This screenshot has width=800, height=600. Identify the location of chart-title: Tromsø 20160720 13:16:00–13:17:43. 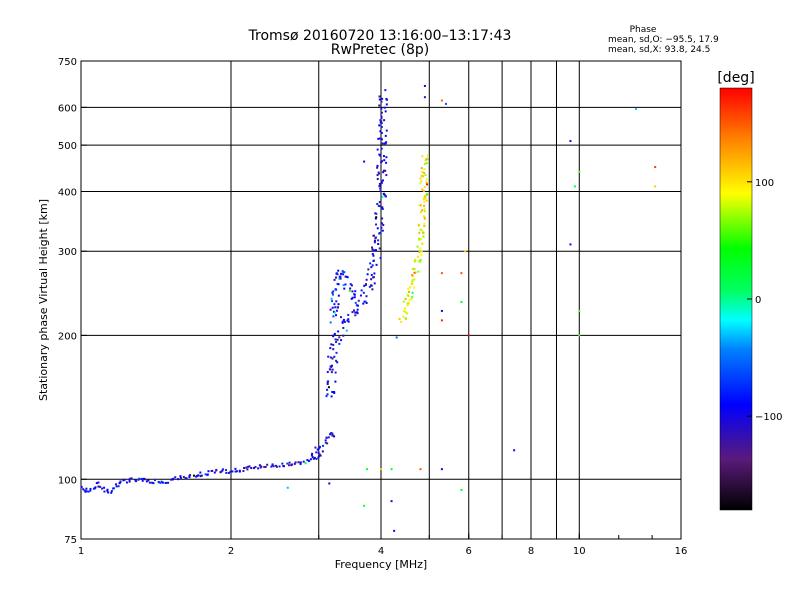
(380, 36).